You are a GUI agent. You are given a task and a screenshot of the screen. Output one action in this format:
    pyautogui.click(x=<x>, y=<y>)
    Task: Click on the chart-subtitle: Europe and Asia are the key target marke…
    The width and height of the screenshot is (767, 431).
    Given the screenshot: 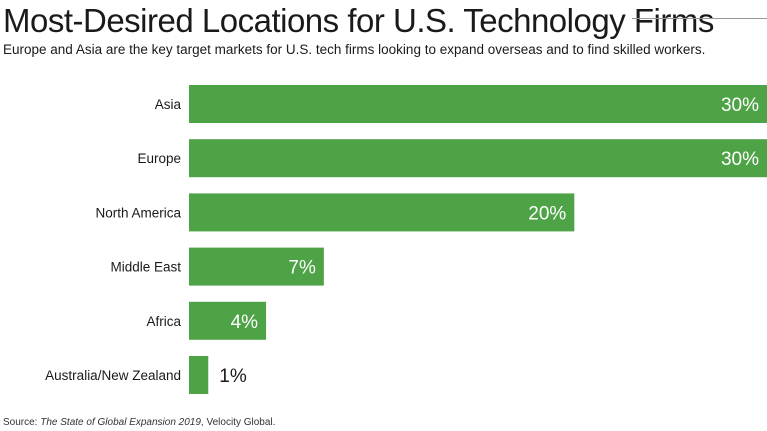 What is the action you would take?
    pyautogui.click(x=354, y=49)
    